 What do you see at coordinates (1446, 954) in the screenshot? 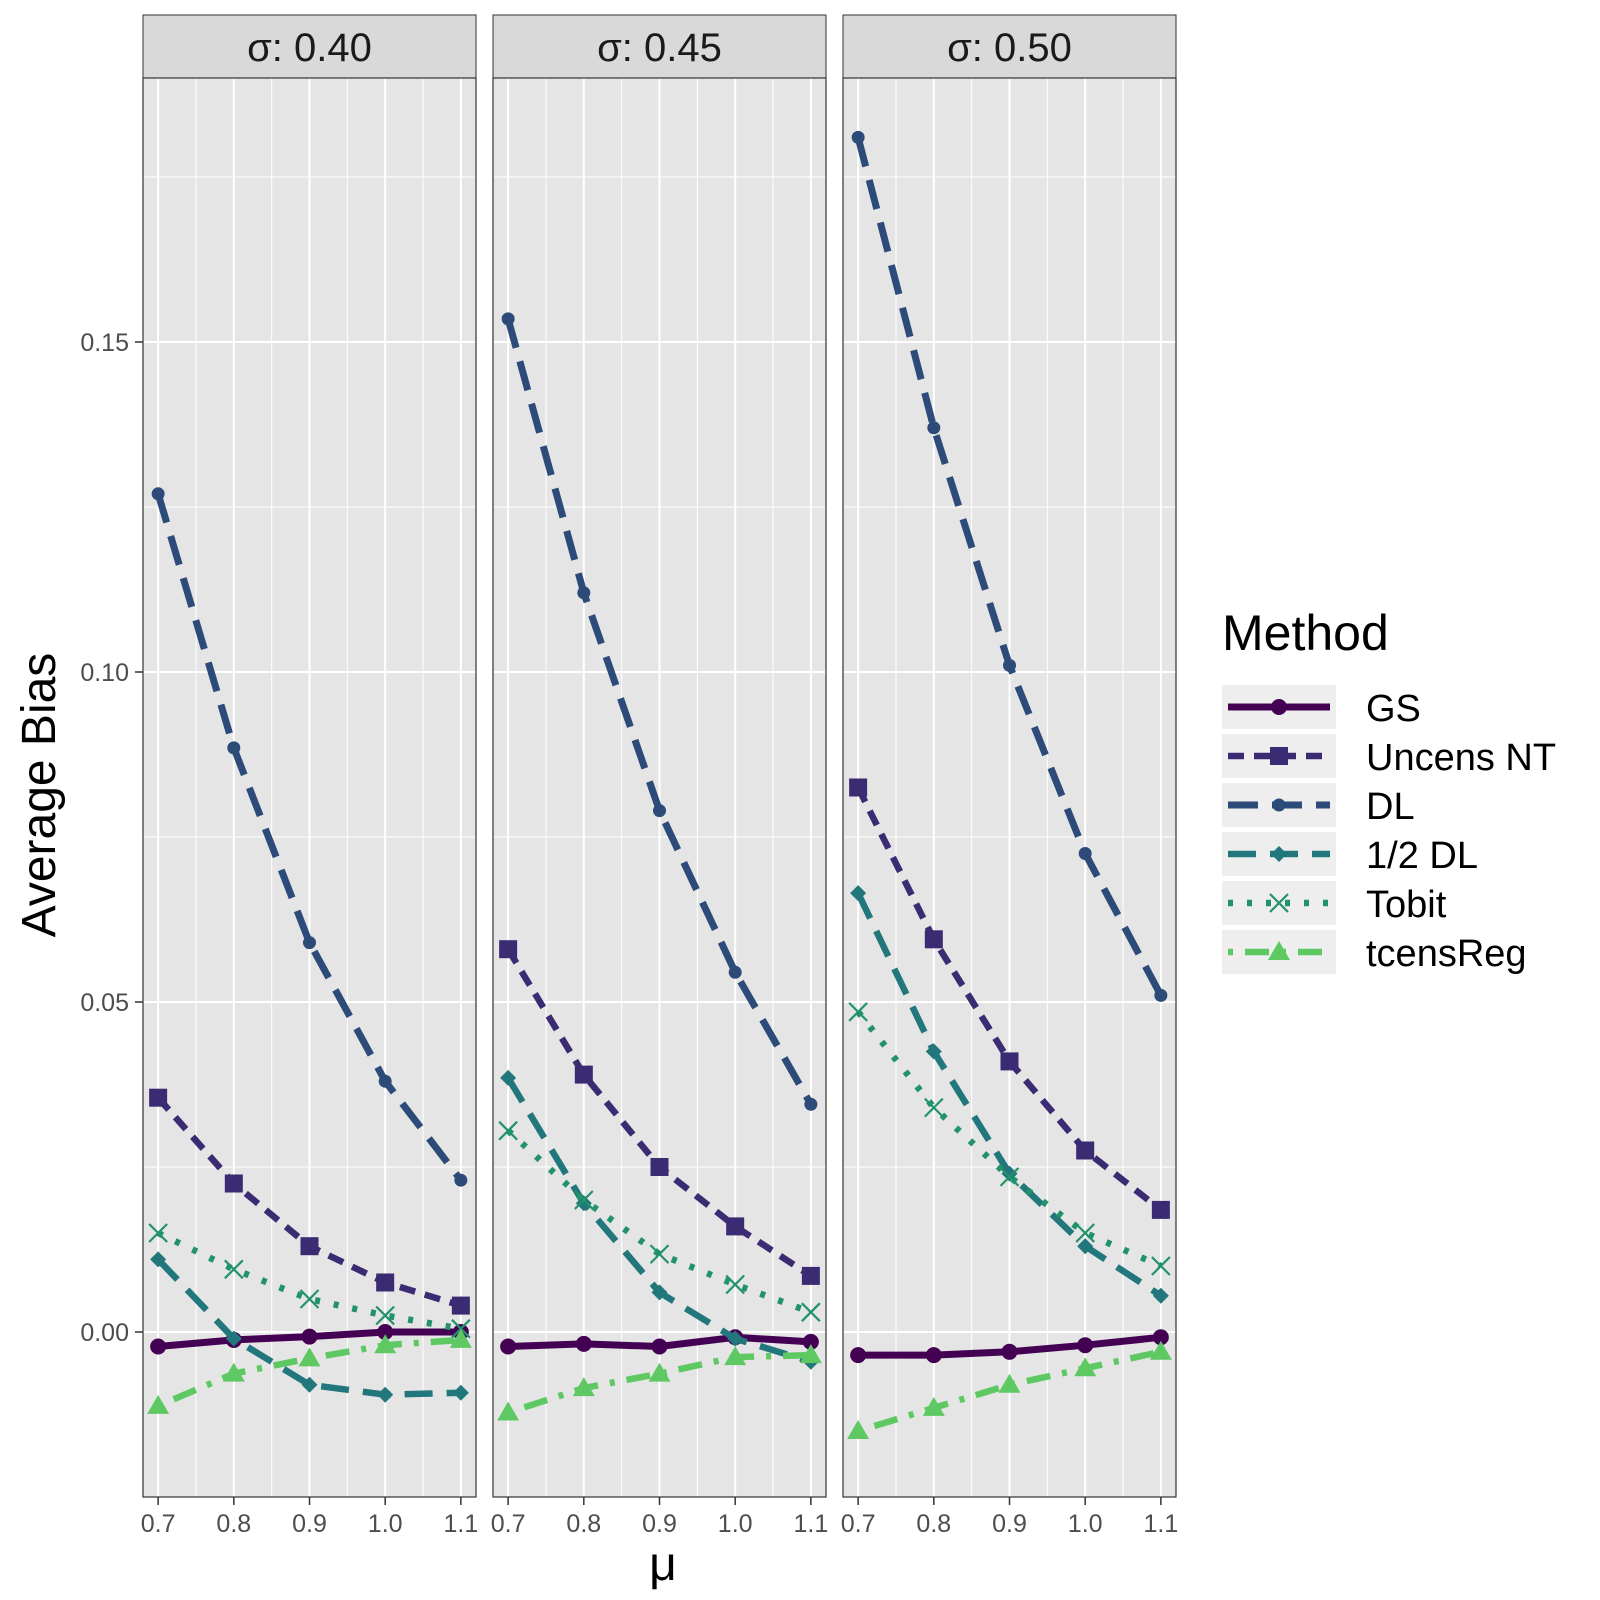
I see `legend-label: tcensReg` at bounding box center [1446, 954].